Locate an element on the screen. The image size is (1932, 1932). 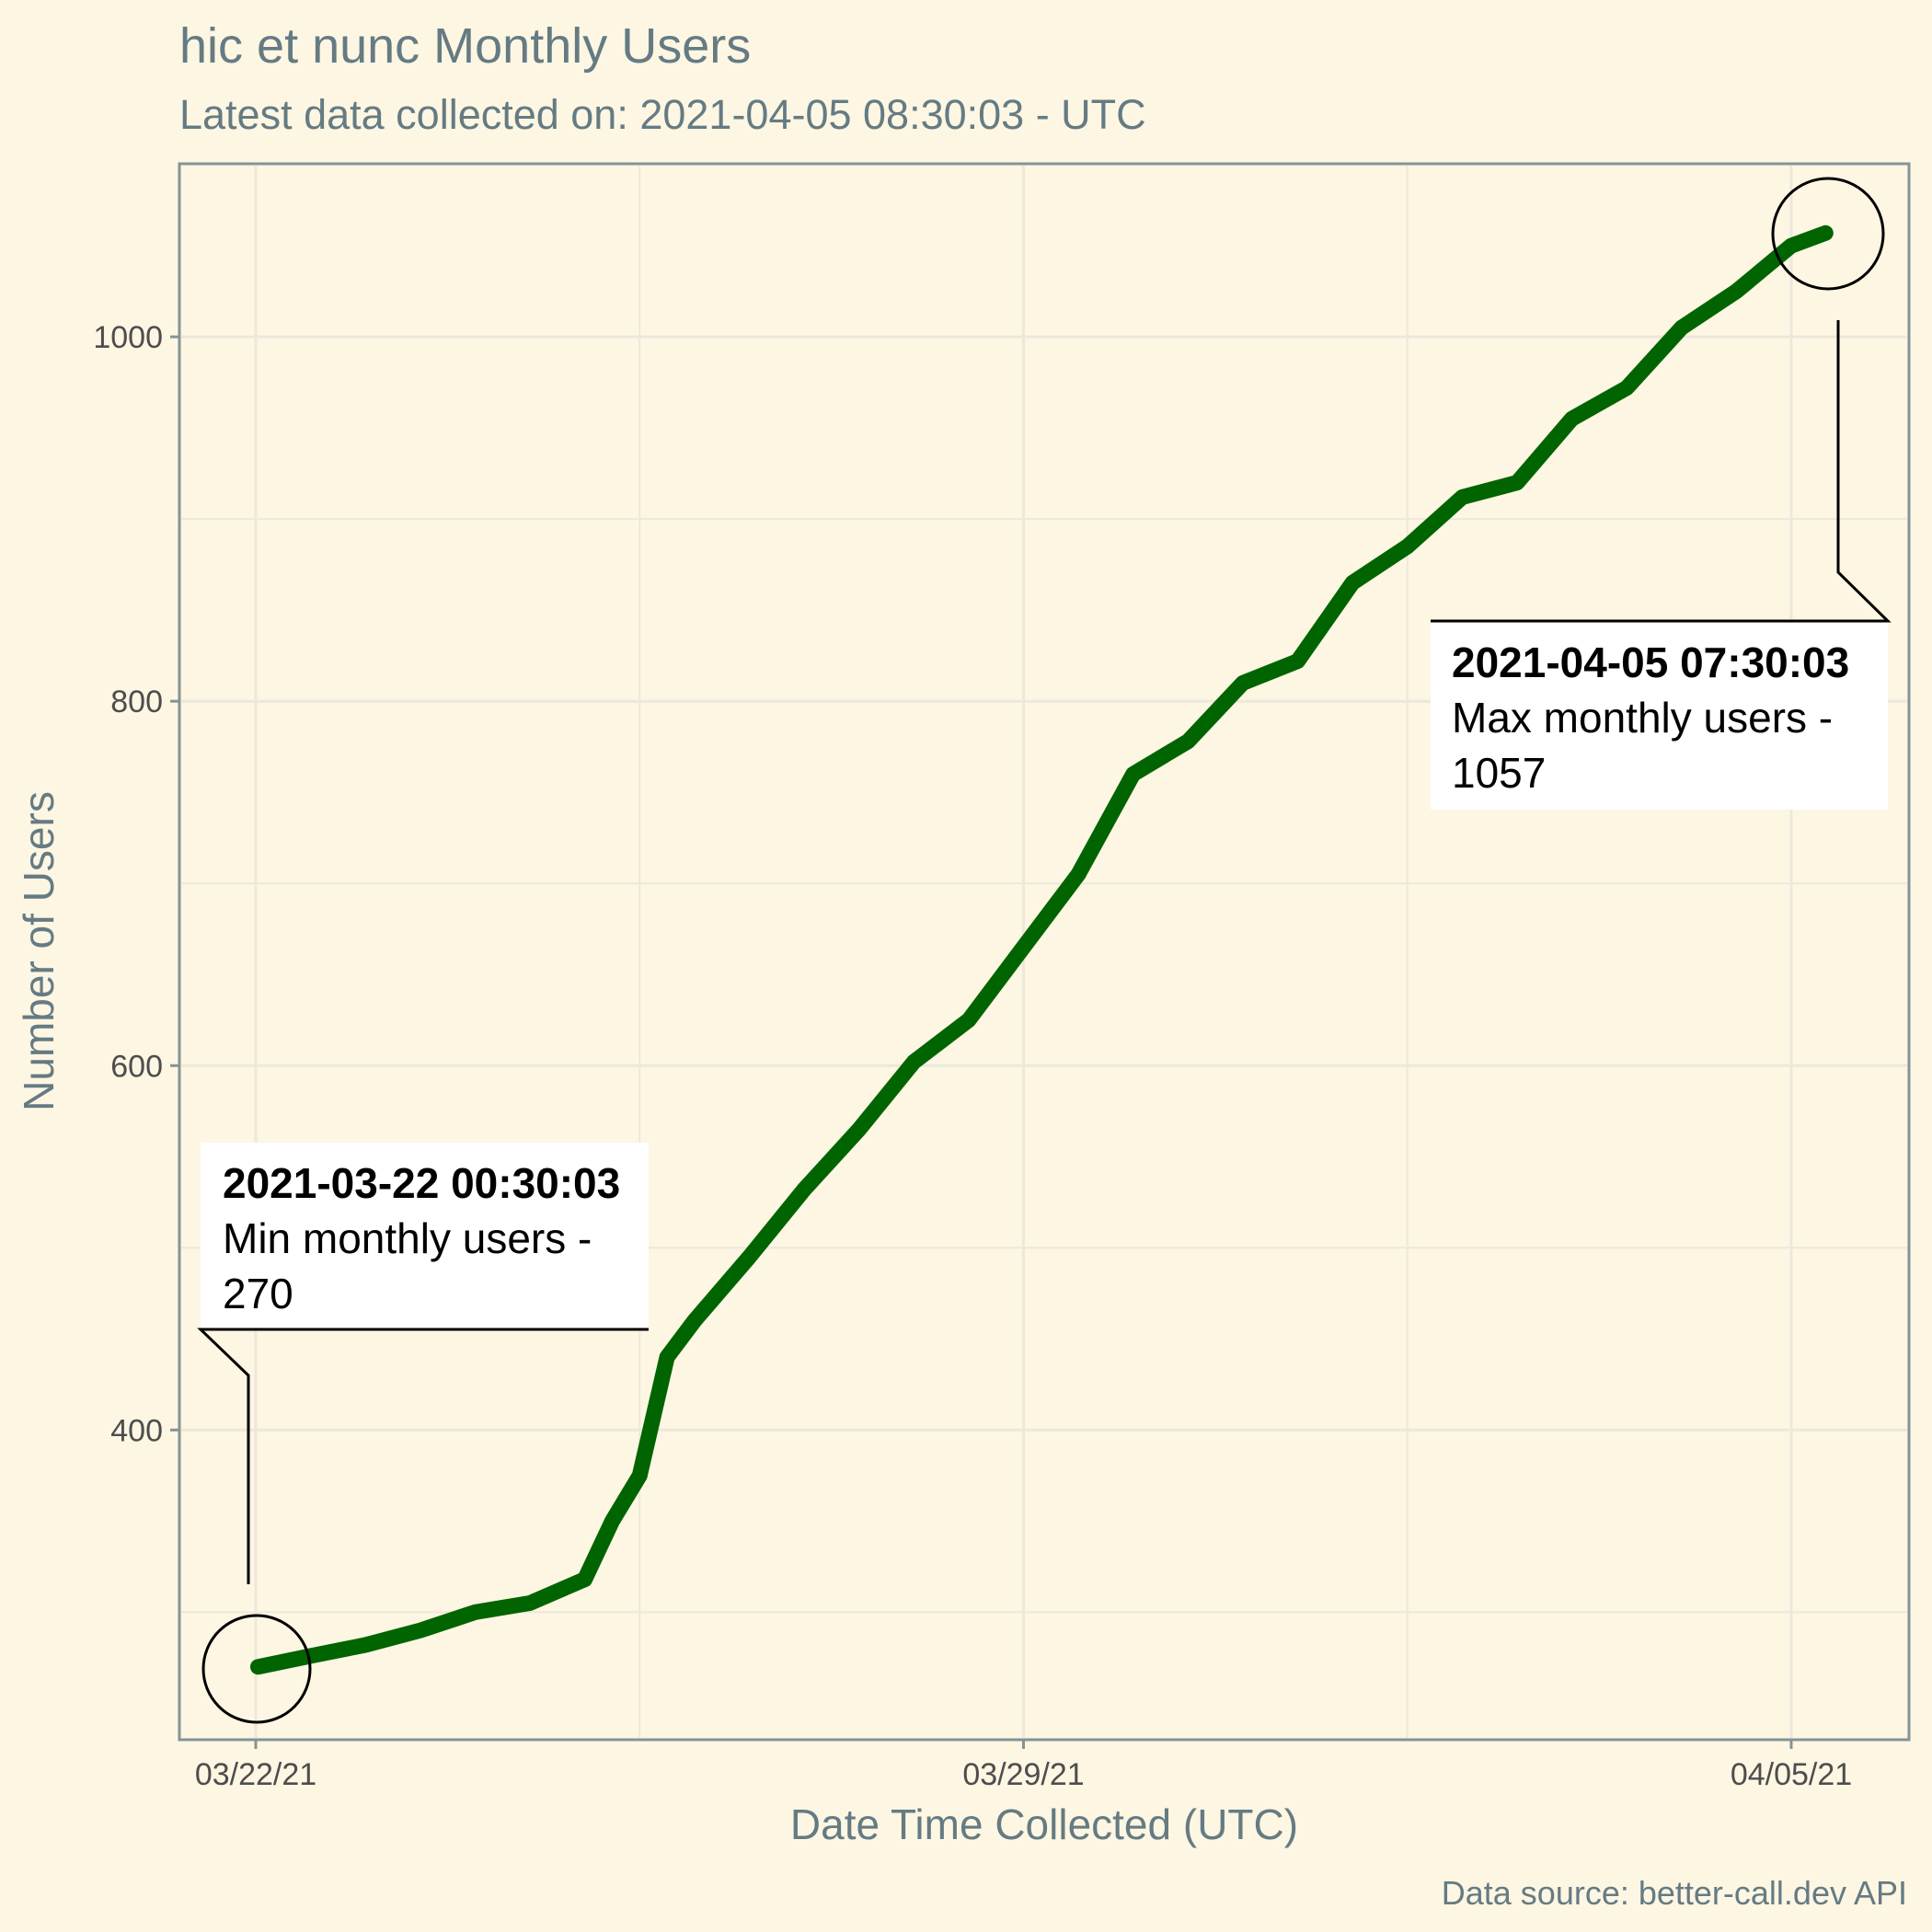
max-label-date: 2021-04-05 07:30:03 is located at coordinates (1650, 662).